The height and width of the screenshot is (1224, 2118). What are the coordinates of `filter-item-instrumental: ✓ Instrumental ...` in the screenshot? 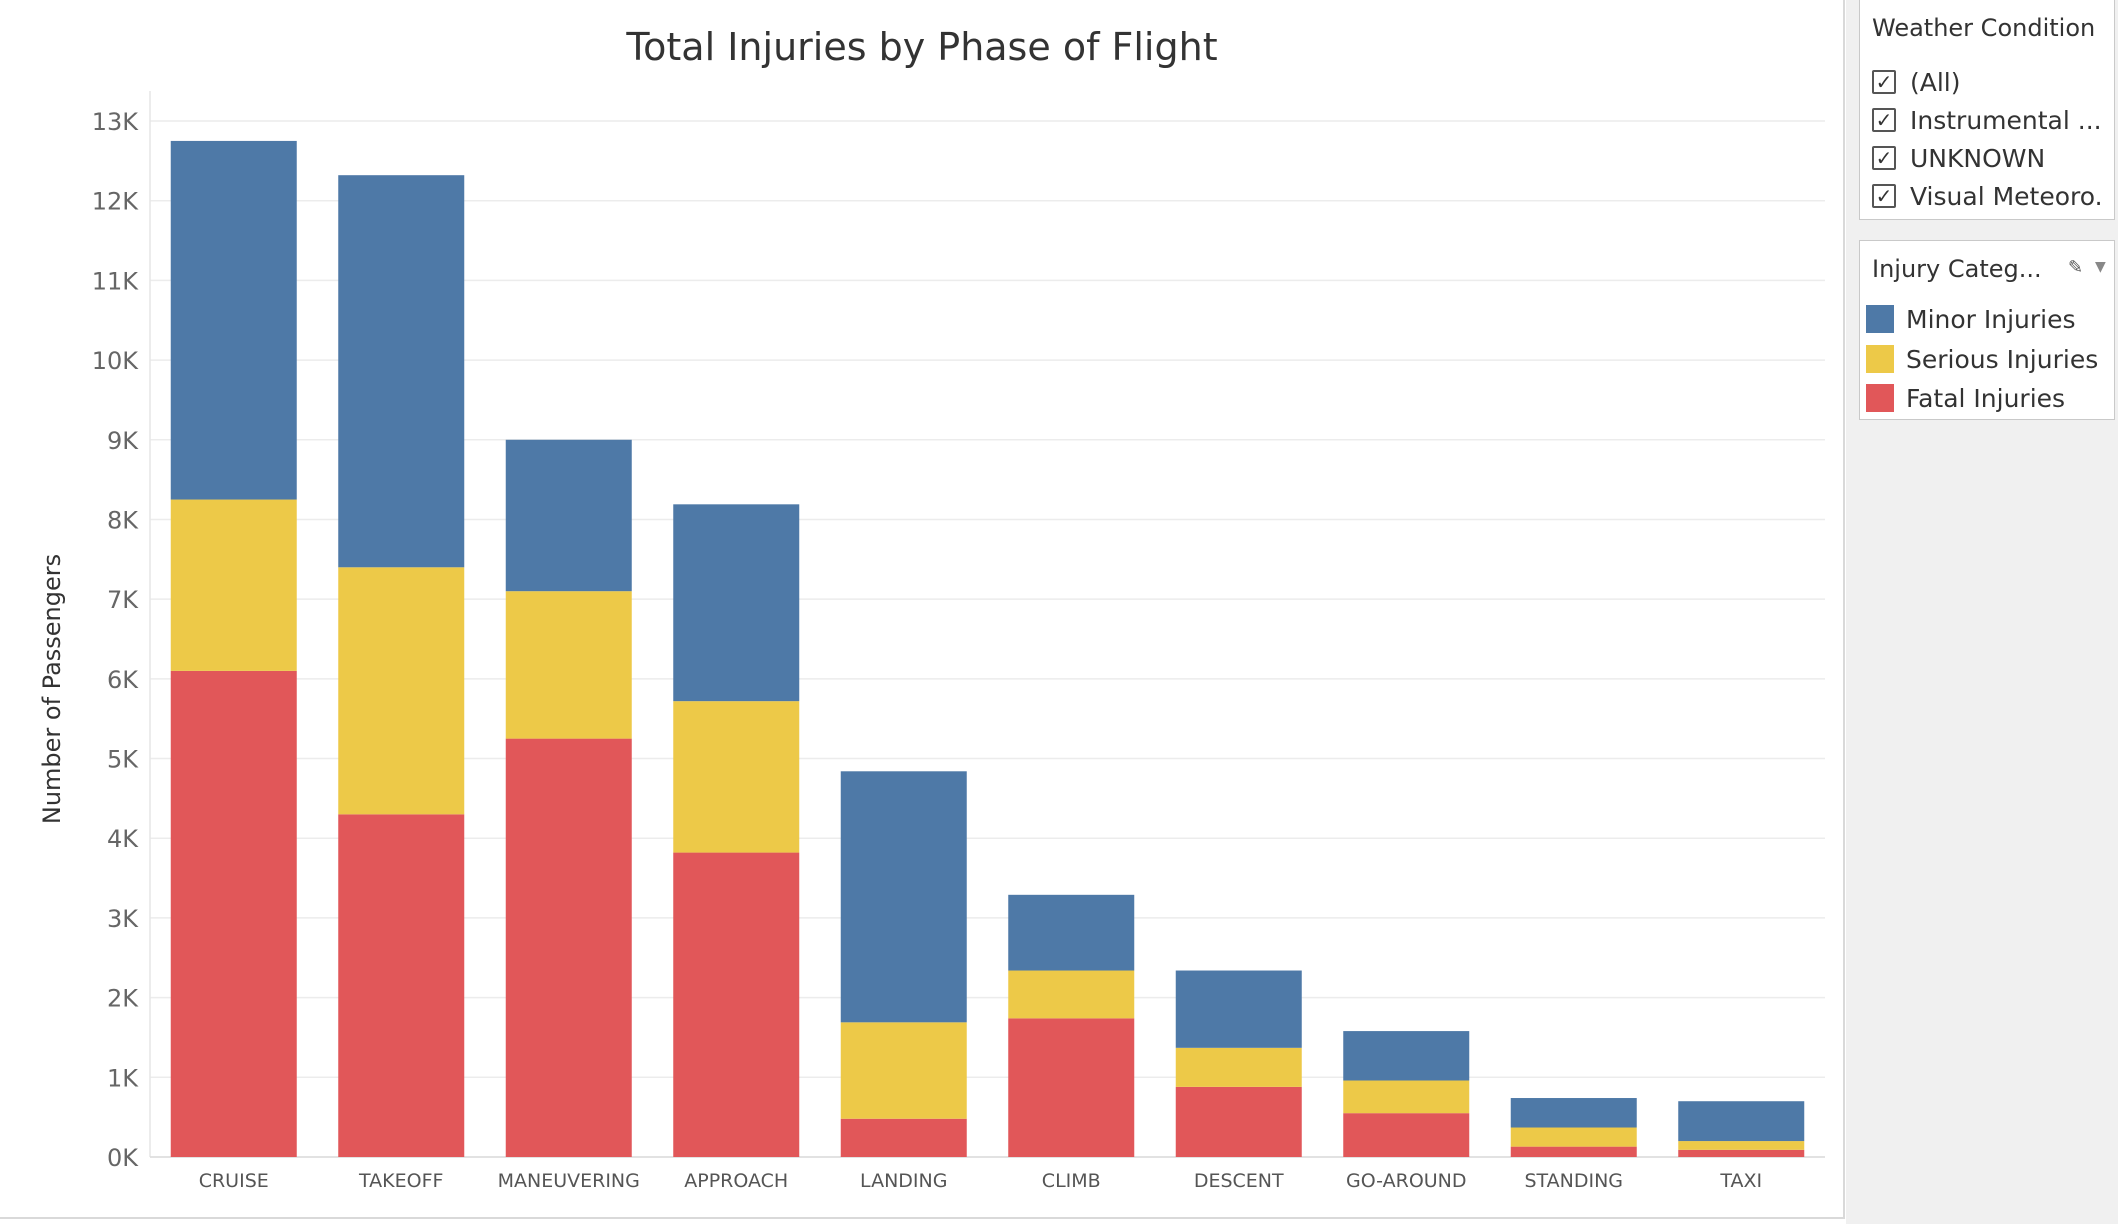 It's located at (1987, 120).